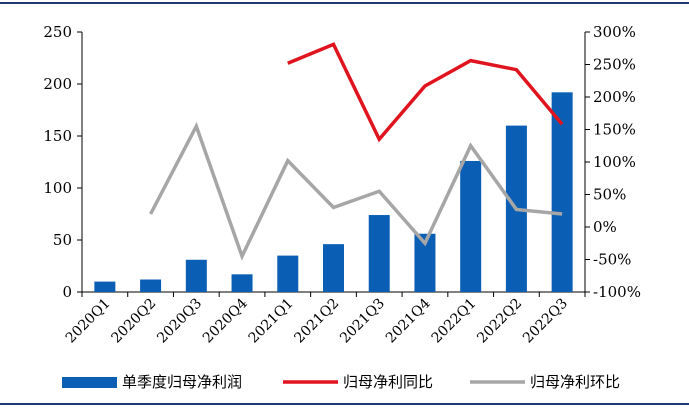 The image size is (689, 409). What do you see at coordinates (57, 32) in the screenshot?
I see `left-tick-label: 250` at bounding box center [57, 32].